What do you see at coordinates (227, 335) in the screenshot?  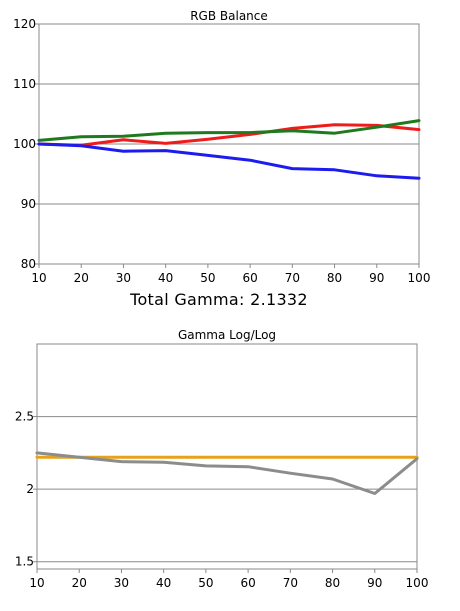 I see `chart-title: Gamma Log/Log` at bounding box center [227, 335].